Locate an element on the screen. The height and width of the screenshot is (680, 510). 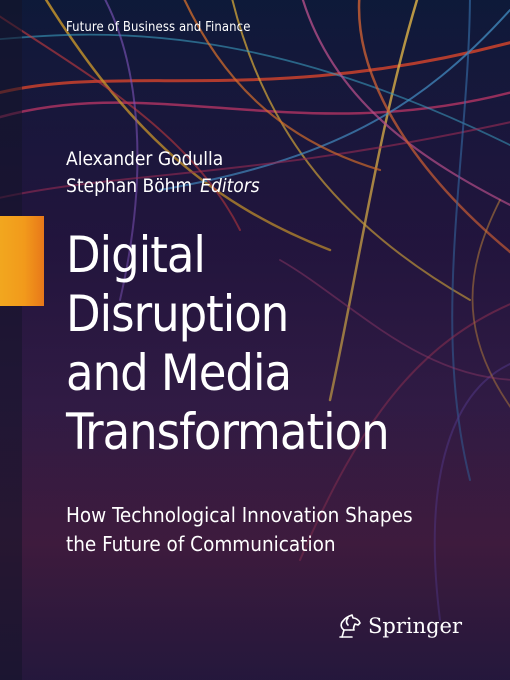
editor-name: Stephan Böhm is located at coordinates (129, 186).